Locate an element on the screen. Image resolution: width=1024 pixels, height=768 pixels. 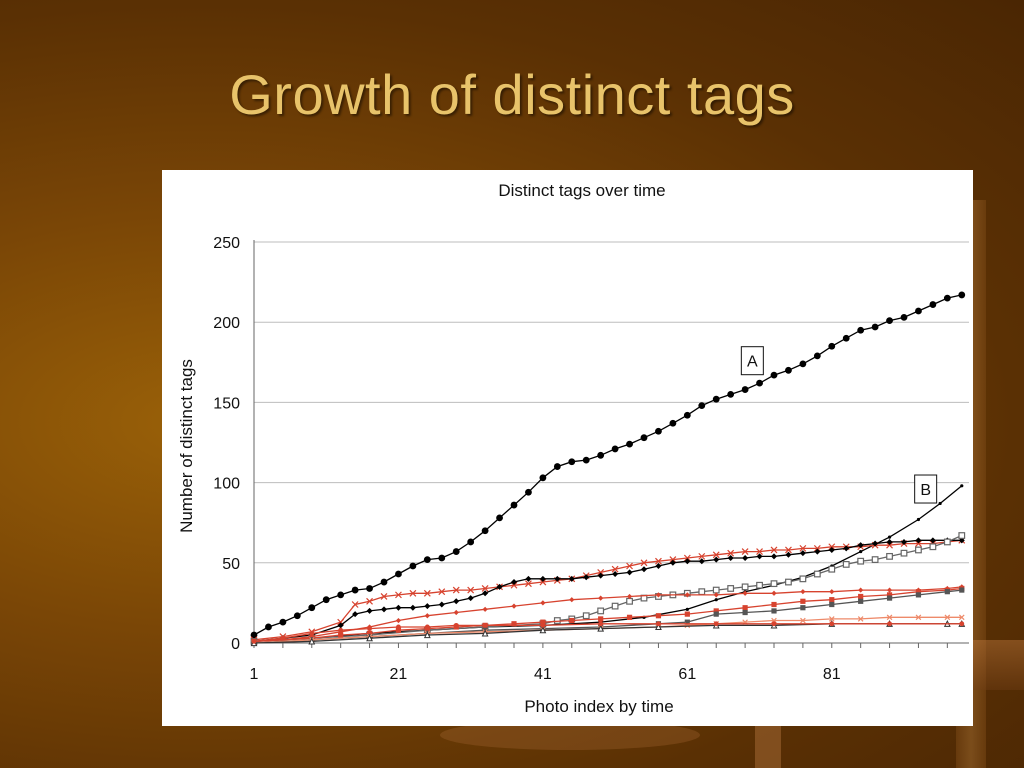
annotation-label-B: B is located at coordinates (925, 490).